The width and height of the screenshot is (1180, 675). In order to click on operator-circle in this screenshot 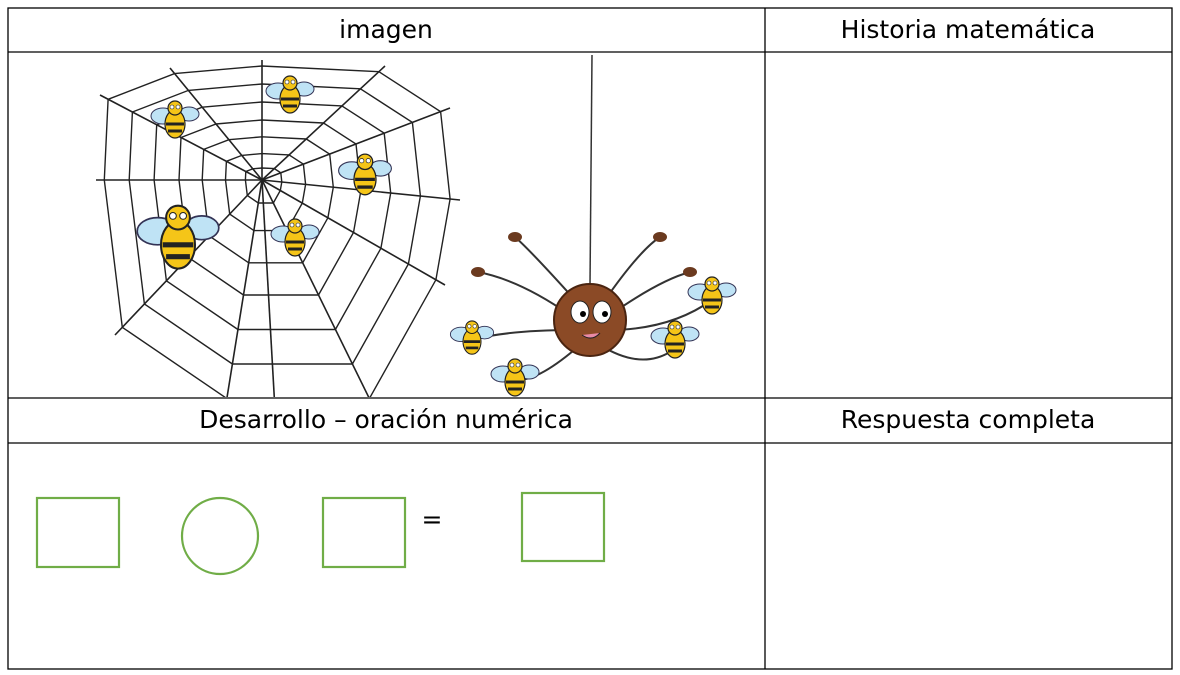, I will do `click(220, 536)`.